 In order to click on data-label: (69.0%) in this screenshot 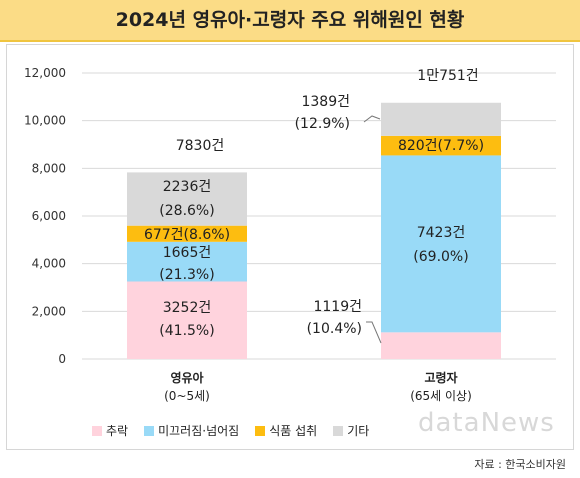, I will do `click(440, 257)`.